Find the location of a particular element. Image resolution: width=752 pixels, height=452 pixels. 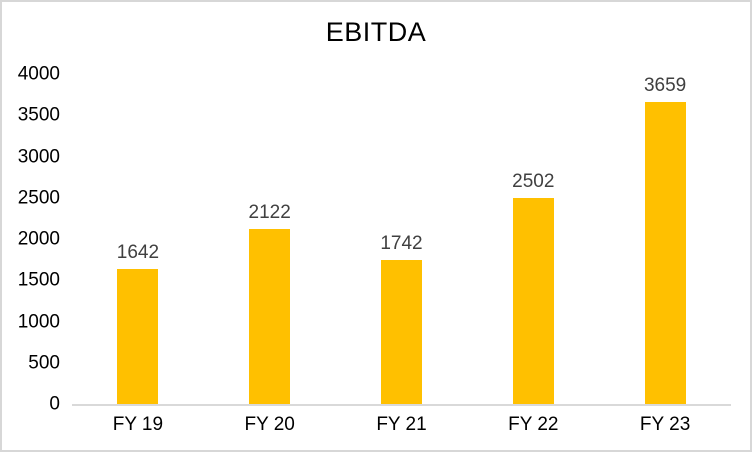

bar-group-fy20: 2122 is located at coordinates (270, 239).